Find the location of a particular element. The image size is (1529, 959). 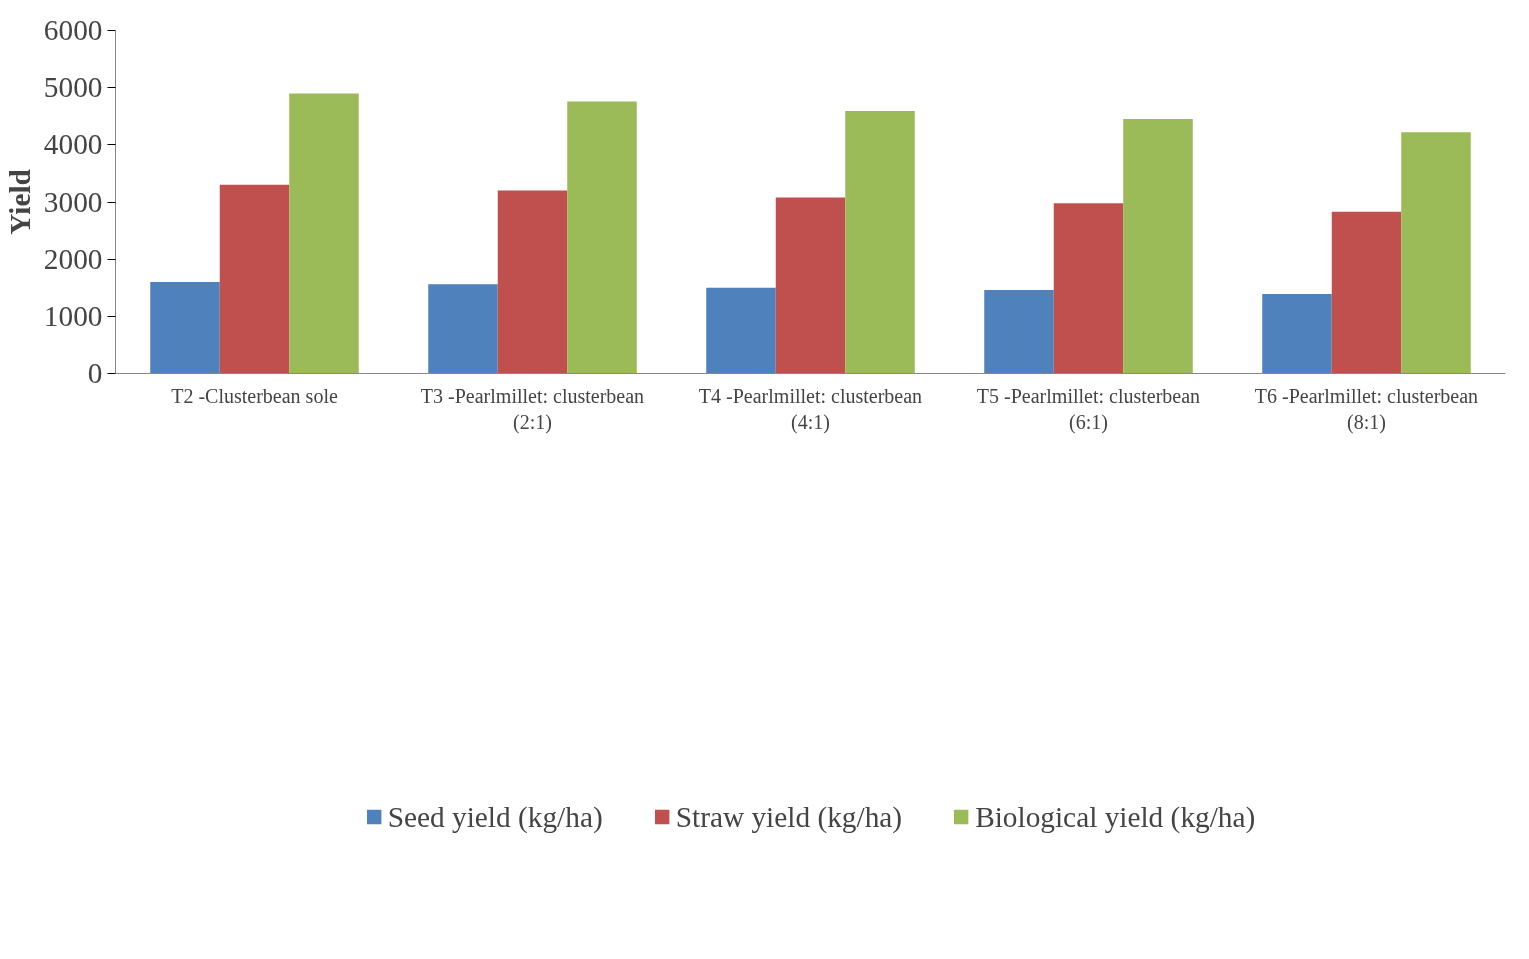

y-tick-label: 3000 is located at coordinates (73, 201).